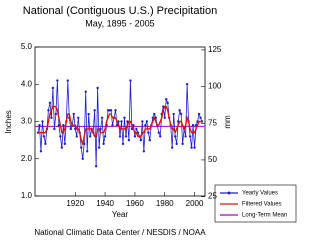 The width and height of the screenshot is (320, 245). Describe the element at coordinates (212, 122) in the screenshot. I see `y2-tick-label: 75` at that location.